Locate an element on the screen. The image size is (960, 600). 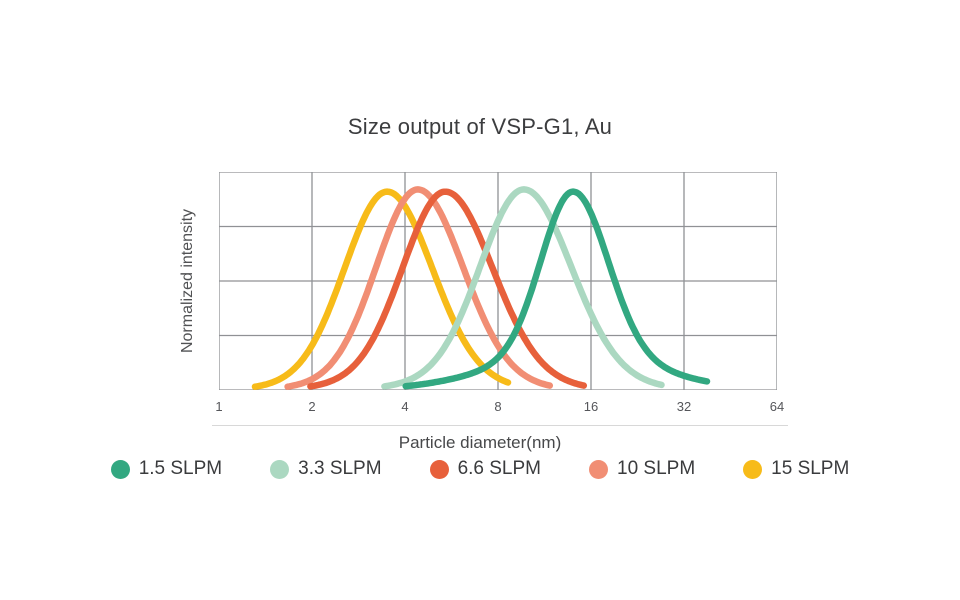
y-axis-label: Normalized intensity is located at coordinates (187, 281).